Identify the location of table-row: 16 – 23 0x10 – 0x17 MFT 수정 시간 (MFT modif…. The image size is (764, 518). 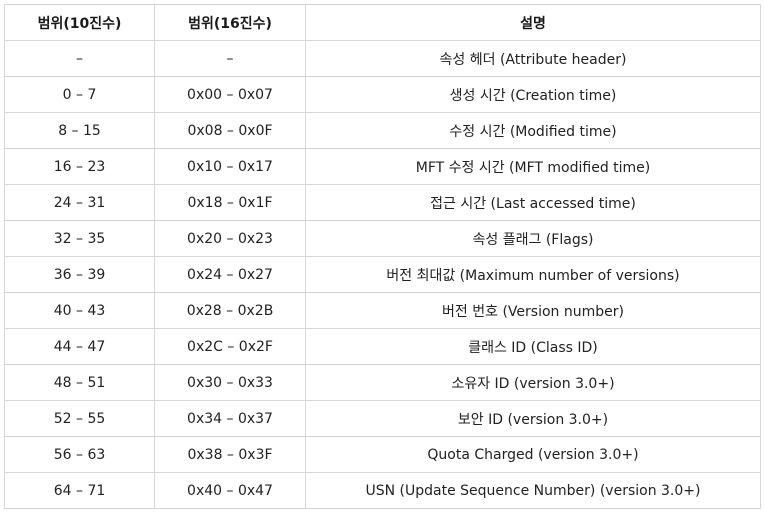
(382, 166).